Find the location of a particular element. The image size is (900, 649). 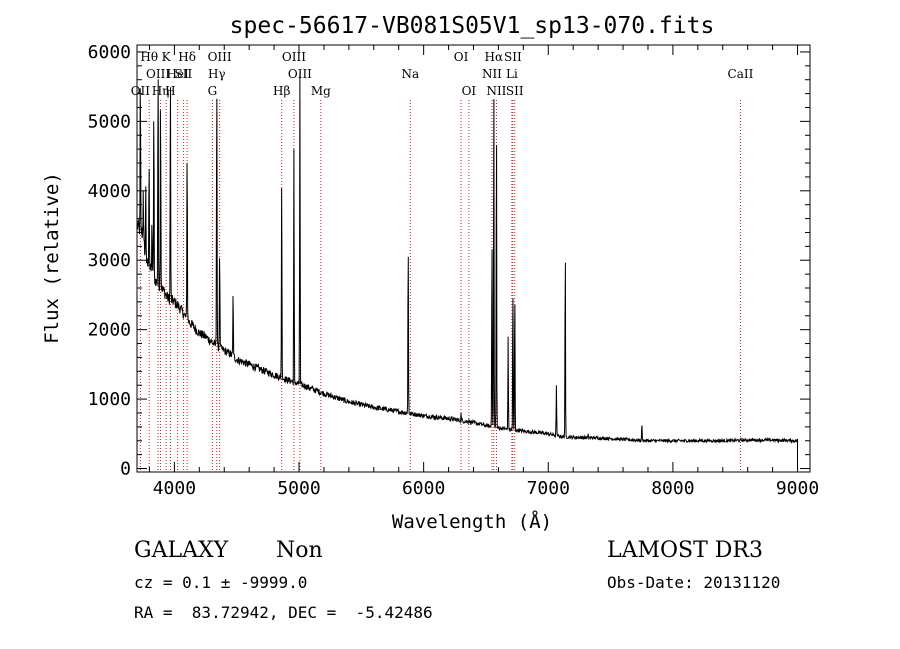

line-marker-label: Li is located at coordinates (512, 74).